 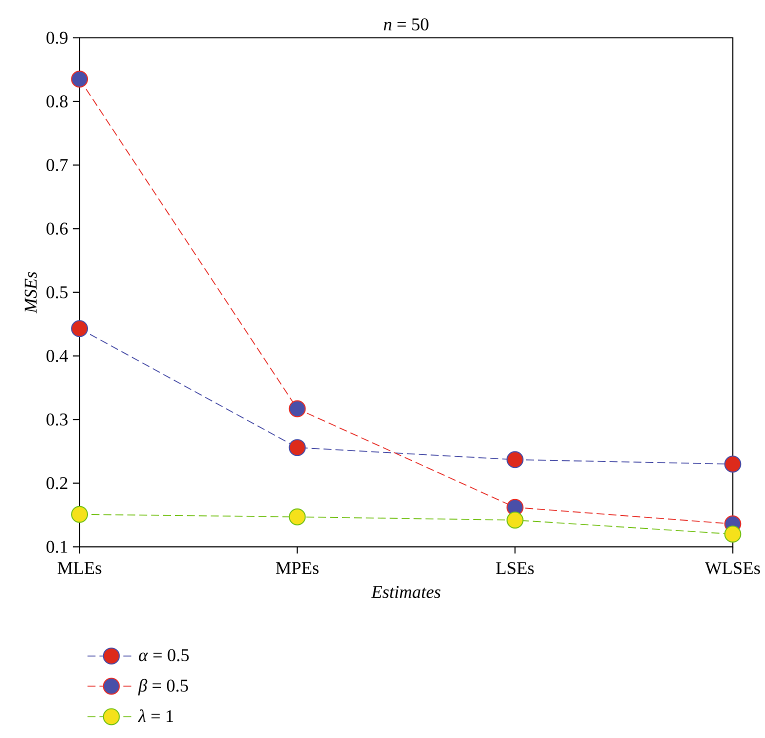 What do you see at coordinates (57, 38) in the screenshot?
I see `y-tick-label: 0.9` at bounding box center [57, 38].